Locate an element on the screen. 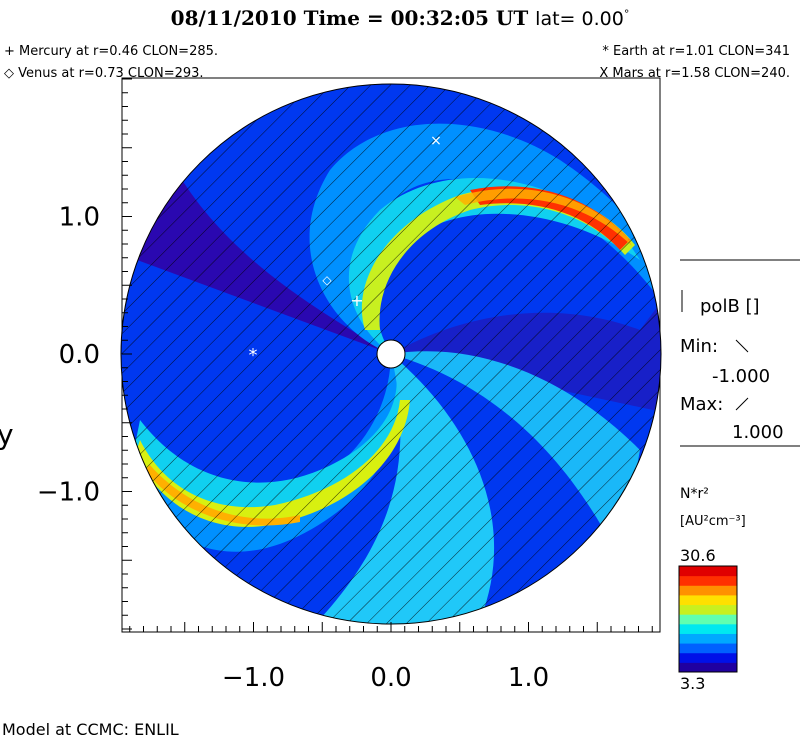  y-tick-label: 1.0 is located at coordinates (79, 218).